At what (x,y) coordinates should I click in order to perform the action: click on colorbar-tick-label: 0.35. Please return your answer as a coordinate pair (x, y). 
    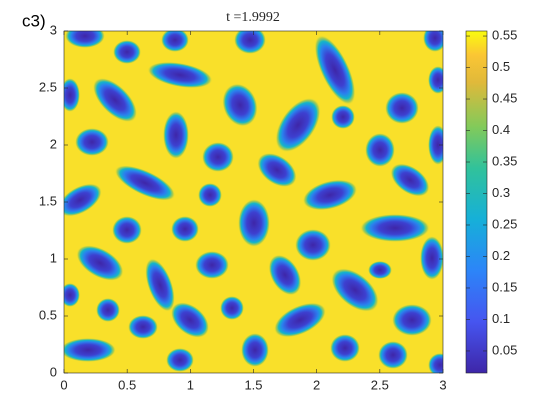
    Looking at the image, I should click on (504, 160).